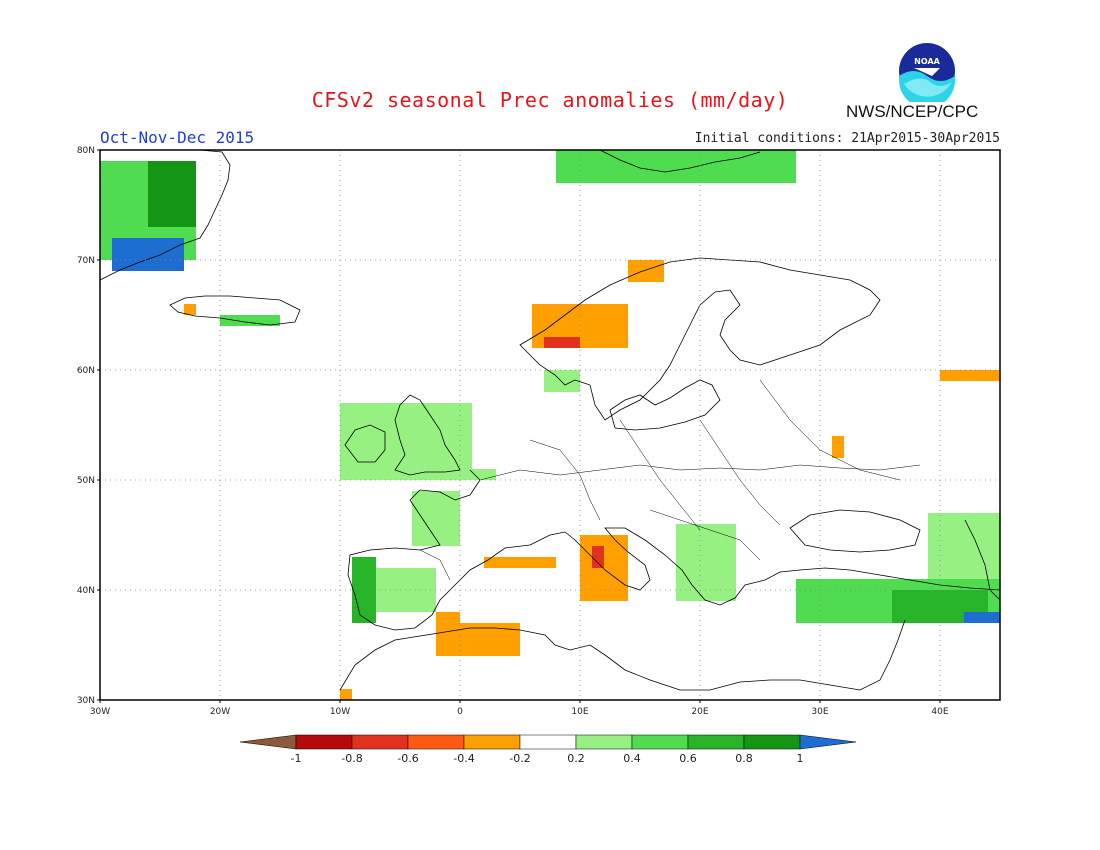 This screenshot has width=1100, height=850. Describe the element at coordinates (550, 100) in the screenshot. I see `chart-title: CFSv2 seasonal Prec anomalies (mm/day)` at that location.